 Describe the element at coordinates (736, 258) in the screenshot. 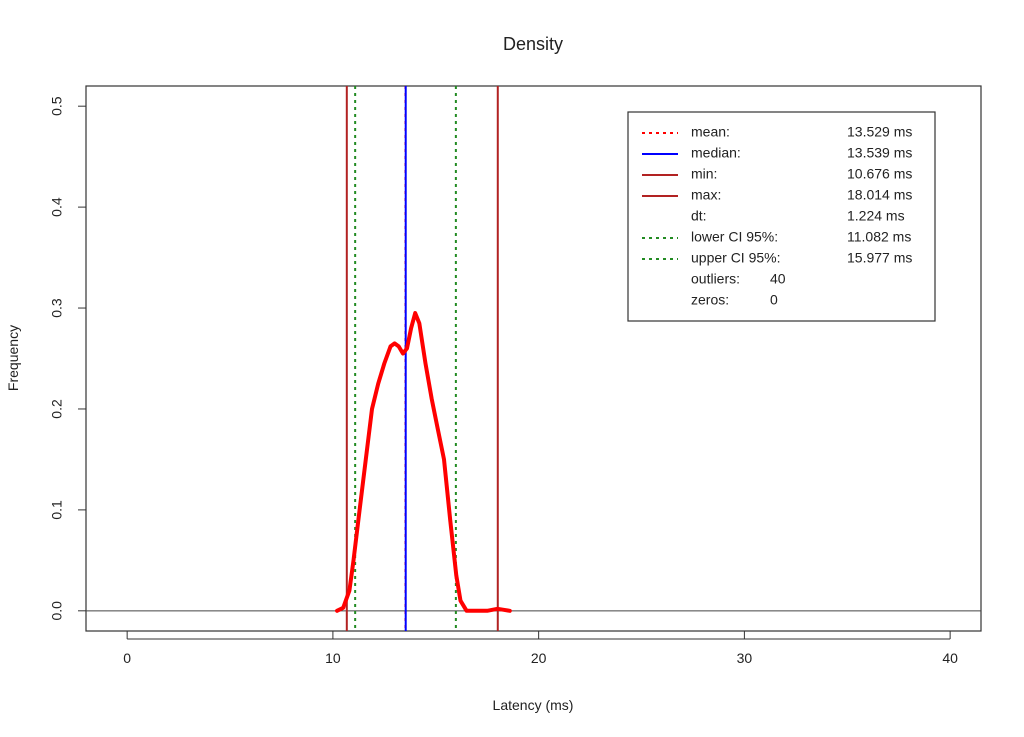

I see `legend-label: upper CI 95%:` at that location.